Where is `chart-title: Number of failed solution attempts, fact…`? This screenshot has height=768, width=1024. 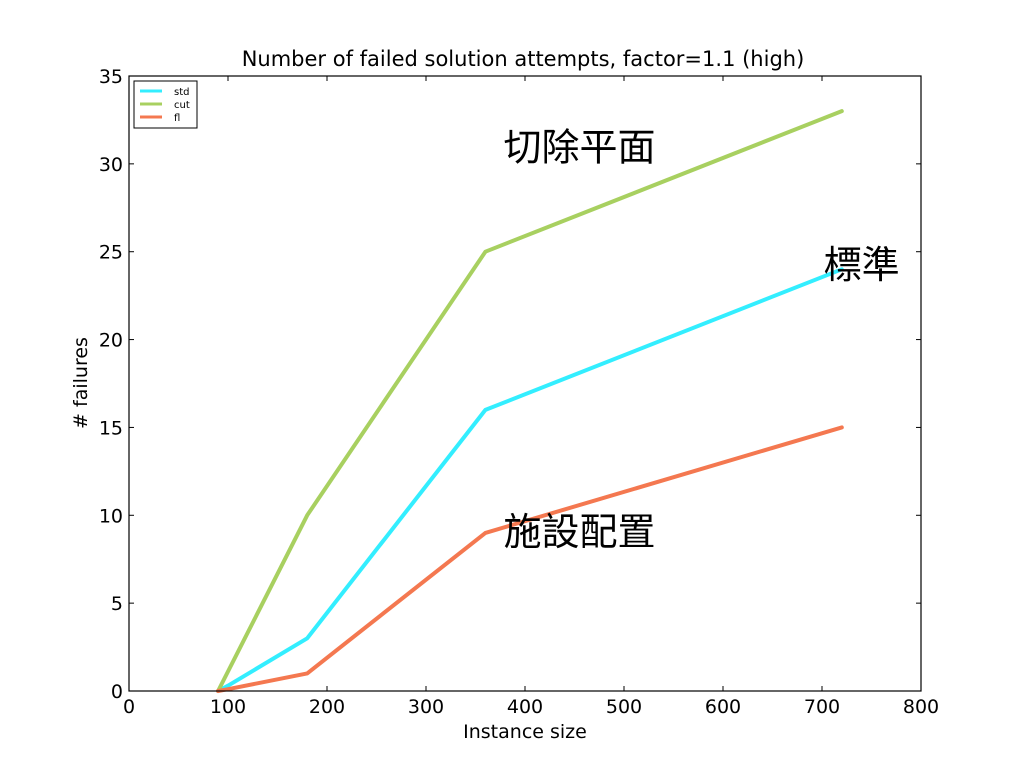
chart-title: Number of failed solution attempts, fact… is located at coordinates (523, 59).